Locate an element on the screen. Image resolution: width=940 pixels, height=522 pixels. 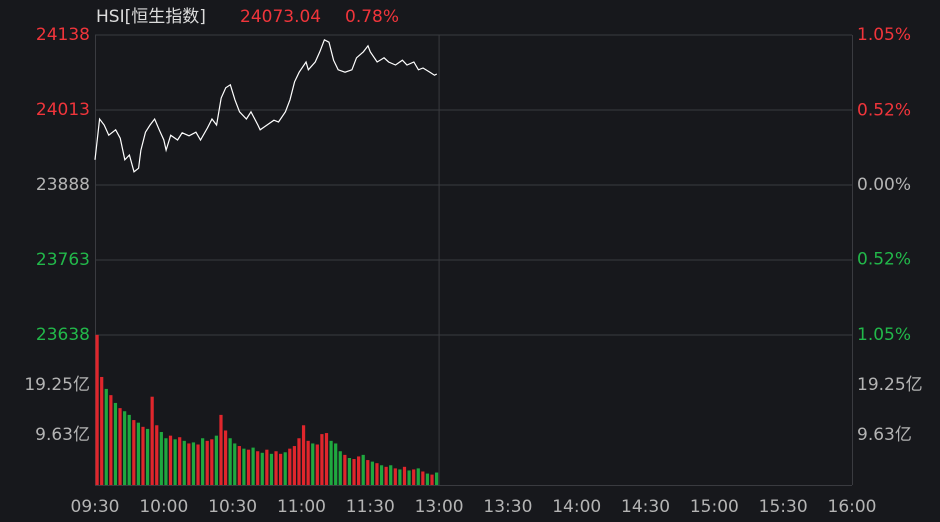
index-name: HSI[恒生指数] is located at coordinates (151, 17).